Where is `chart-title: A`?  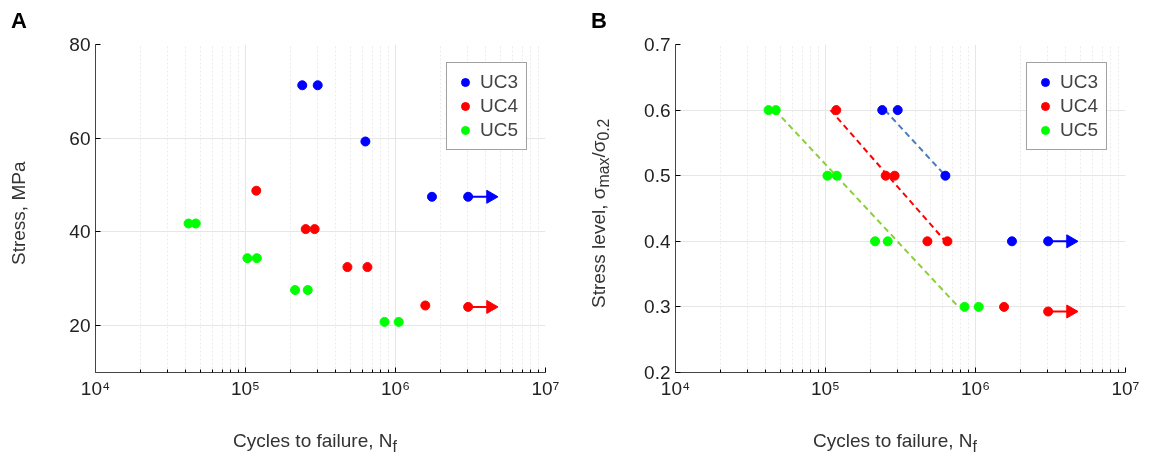 chart-title: A is located at coordinates (19, 21).